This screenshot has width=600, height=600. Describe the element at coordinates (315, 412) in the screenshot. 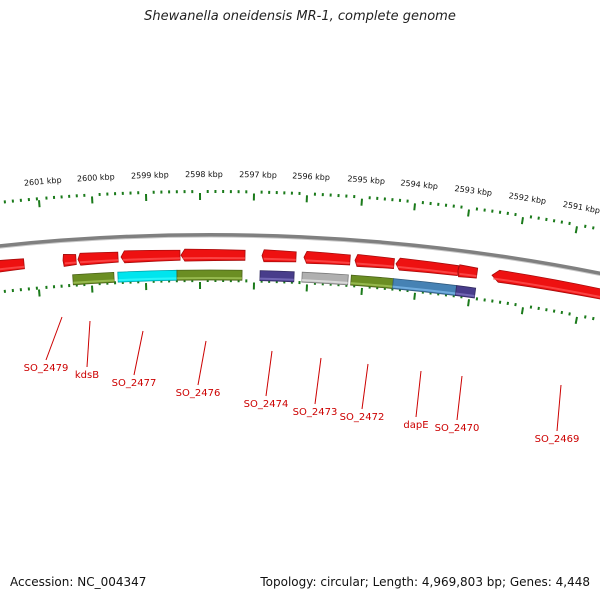

I see `callout-label: SO_2473` at that location.